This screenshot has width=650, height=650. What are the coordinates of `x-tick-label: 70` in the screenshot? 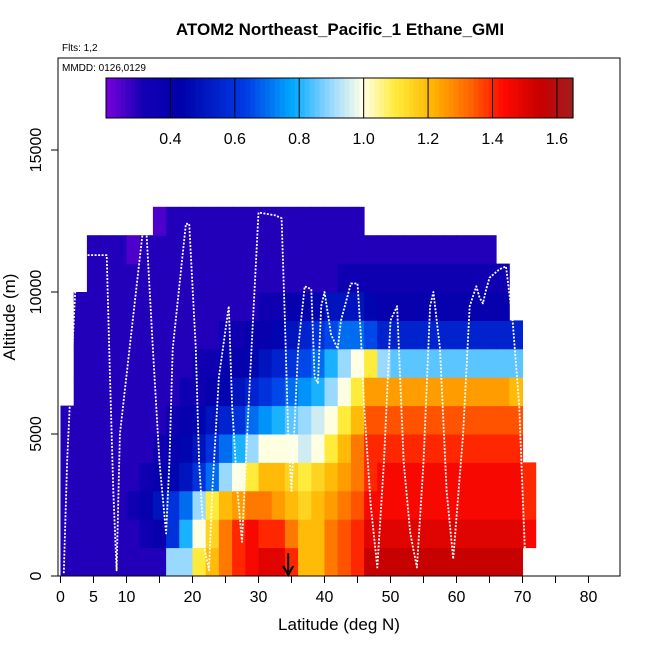 It's located at (523, 597).